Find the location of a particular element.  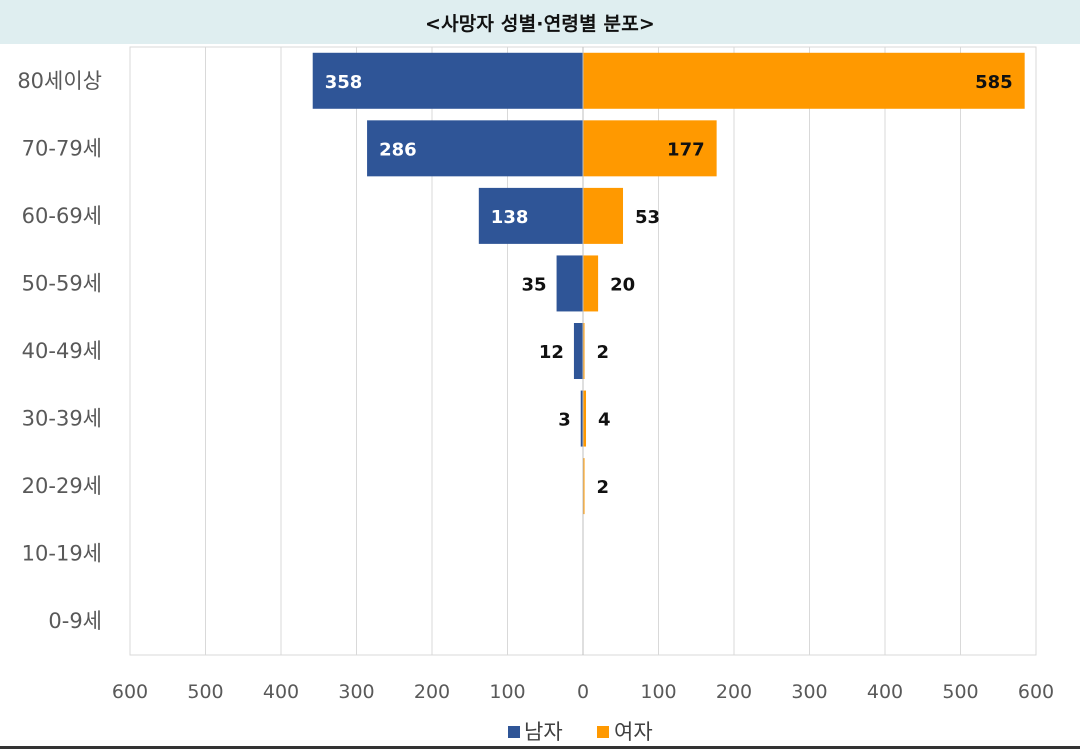

category-label: 70-79세 is located at coordinates (62, 148).